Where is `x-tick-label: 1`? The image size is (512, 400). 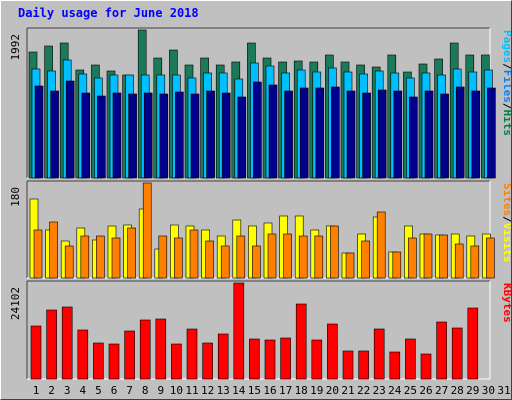 x-tick-label: 1 is located at coordinates (36, 390).